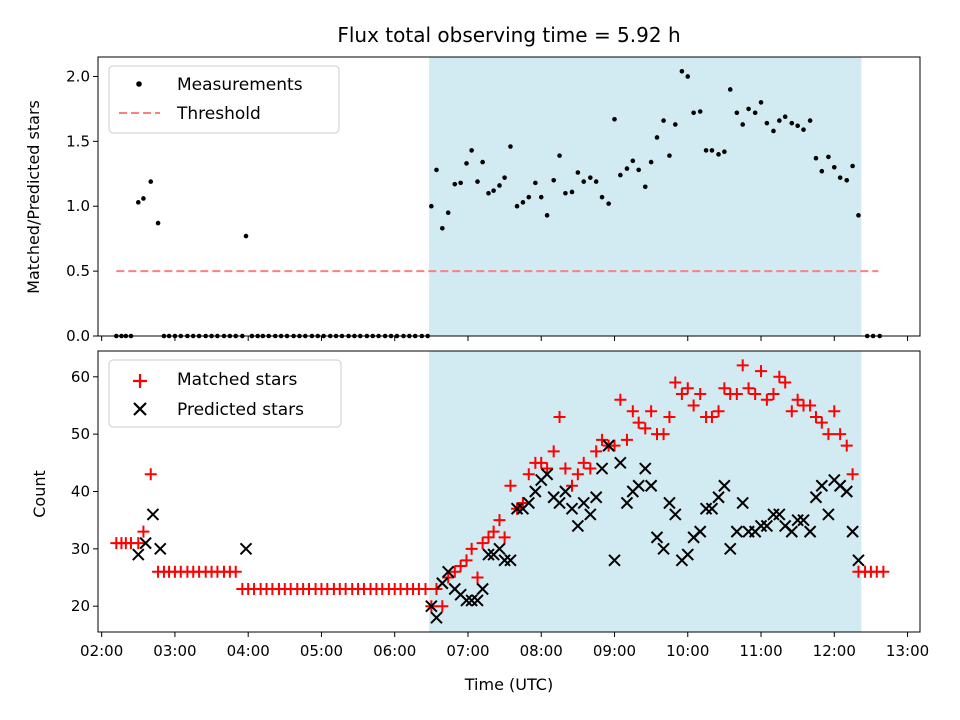  What do you see at coordinates (508, 684) in the screenshot?
I see `x-axis-label: Time (UTC)` at bounding box center [508, 684].